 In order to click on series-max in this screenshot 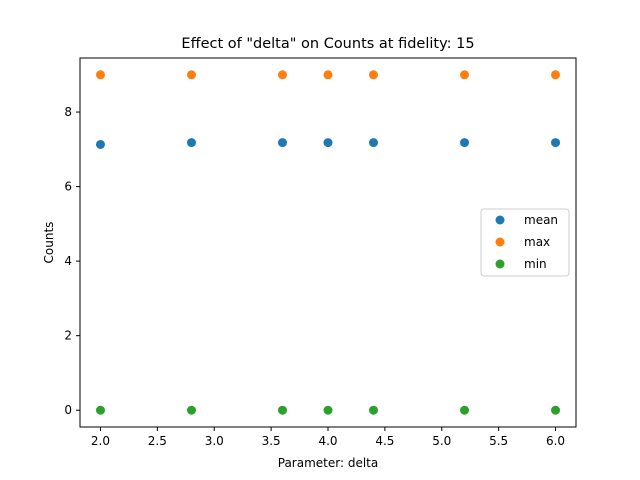, I will do `click(328, 75)`.